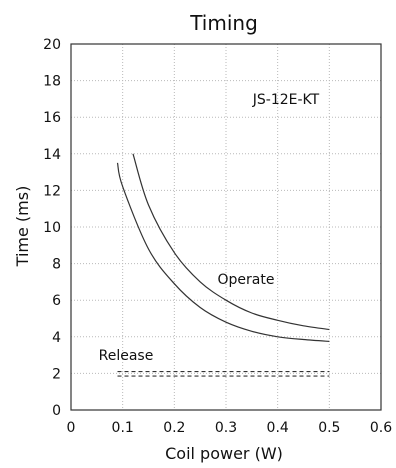 This screenshot has height=468, width=396. Describe the element at coordinates (52, 118) in the screenshot. I see `y-tick-label: 16` at that location.